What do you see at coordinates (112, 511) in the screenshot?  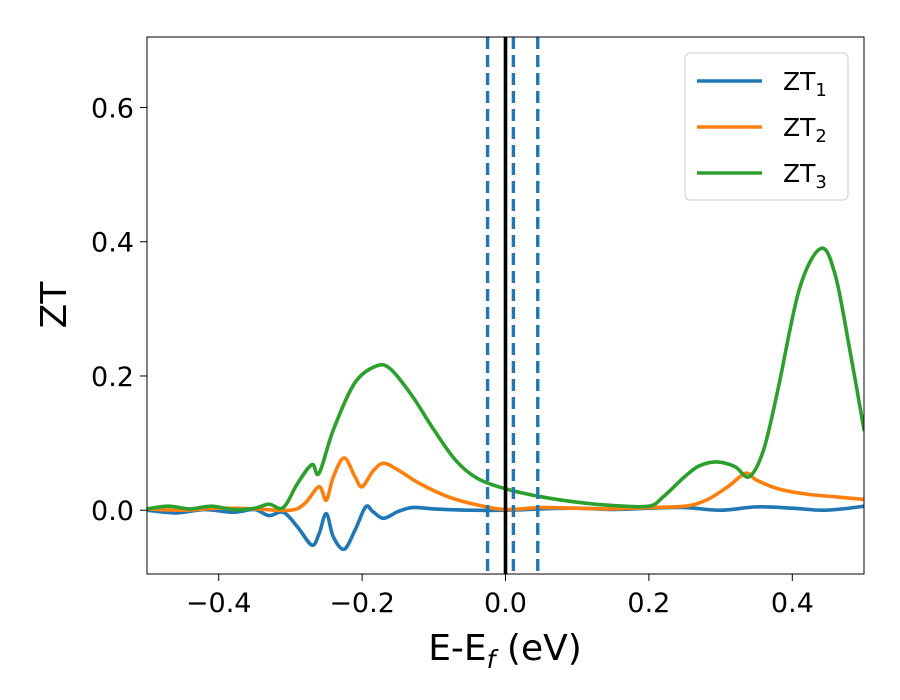 I see `y-tick-label: 0.0` at bounding box center [112, 511].